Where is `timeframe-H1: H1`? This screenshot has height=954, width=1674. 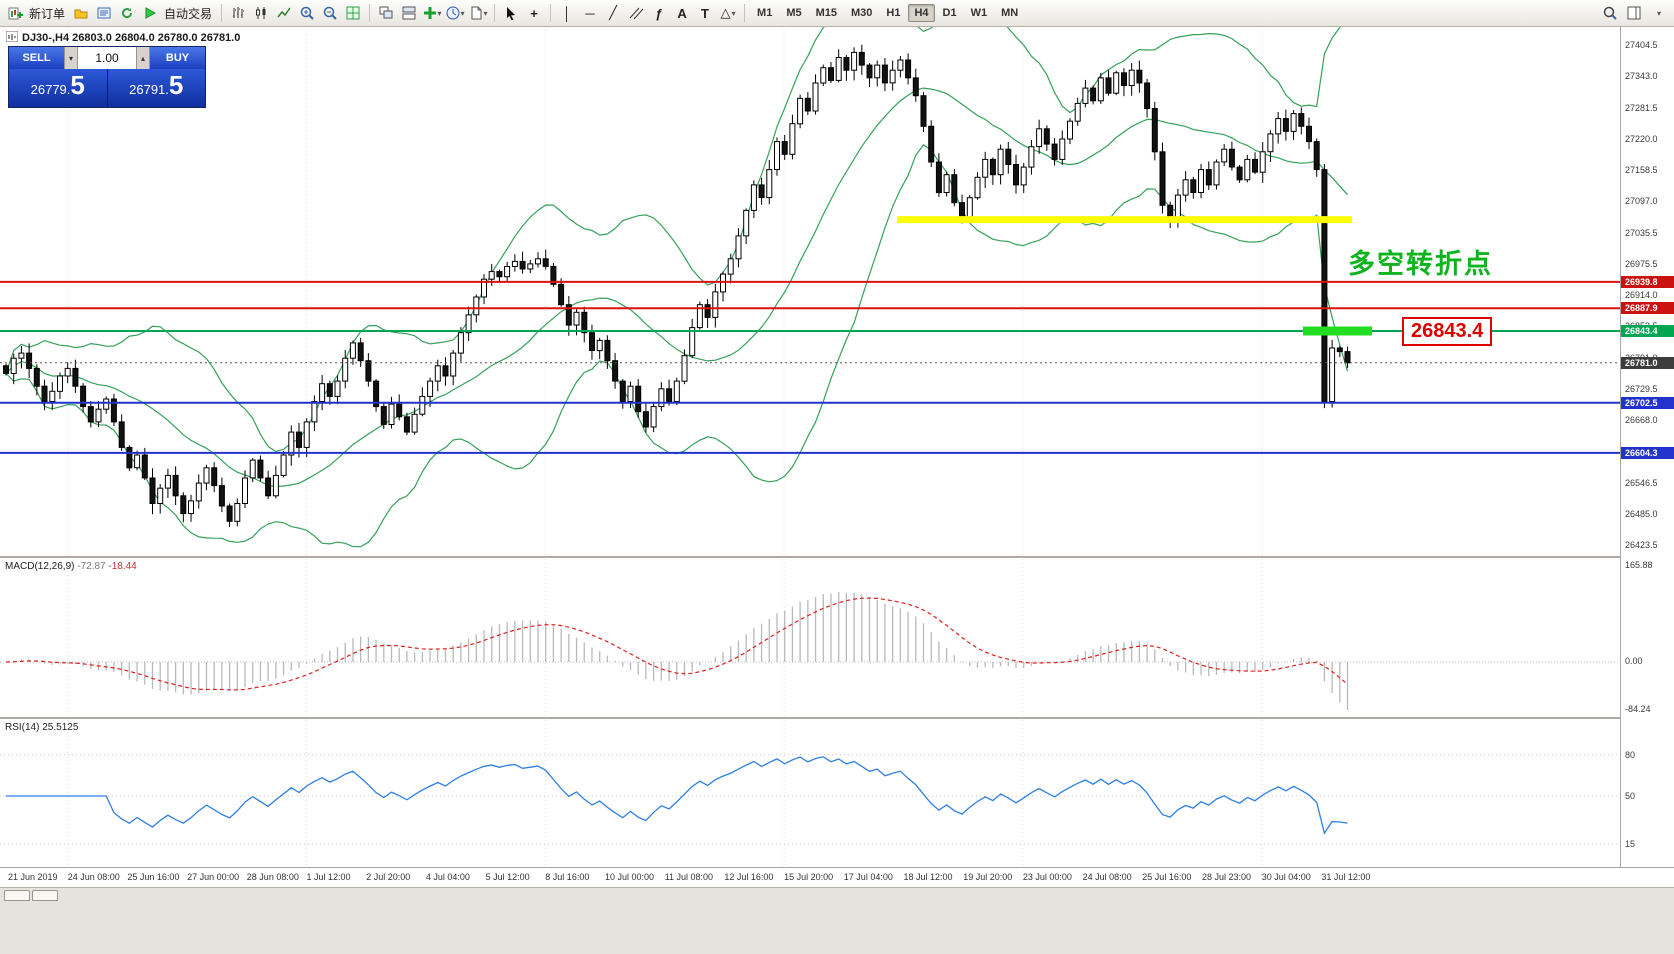 timeframe-H1: H1 is located at coordinates (893, 13).